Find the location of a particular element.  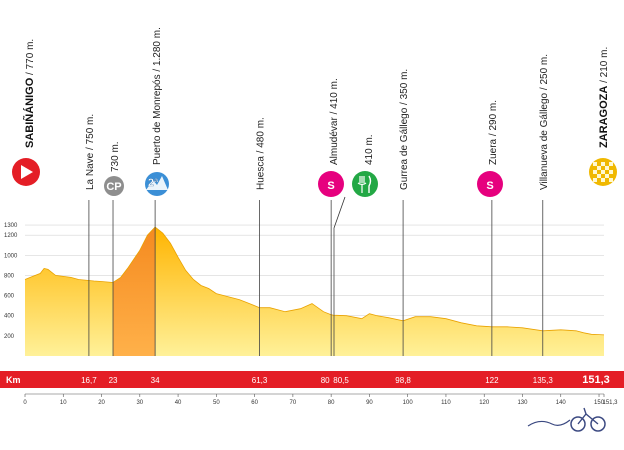

x-tick-label: 130 is located at coordinates (522, 403).